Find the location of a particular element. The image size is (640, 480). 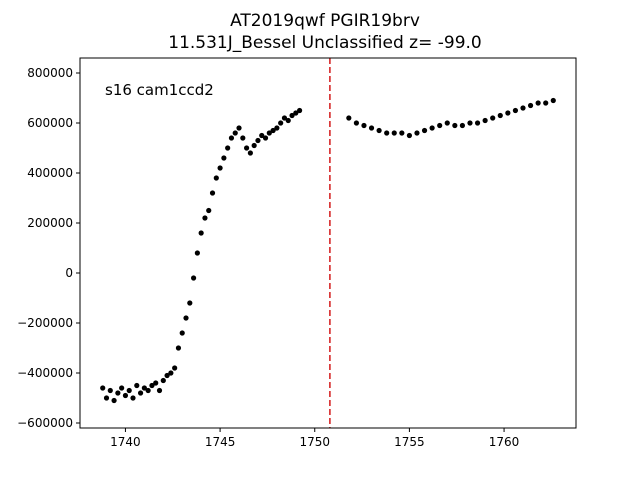

chart-subtitle: 11.531J_Bessel Unclassified z= -99.0 is located at coordinates (324, 43).